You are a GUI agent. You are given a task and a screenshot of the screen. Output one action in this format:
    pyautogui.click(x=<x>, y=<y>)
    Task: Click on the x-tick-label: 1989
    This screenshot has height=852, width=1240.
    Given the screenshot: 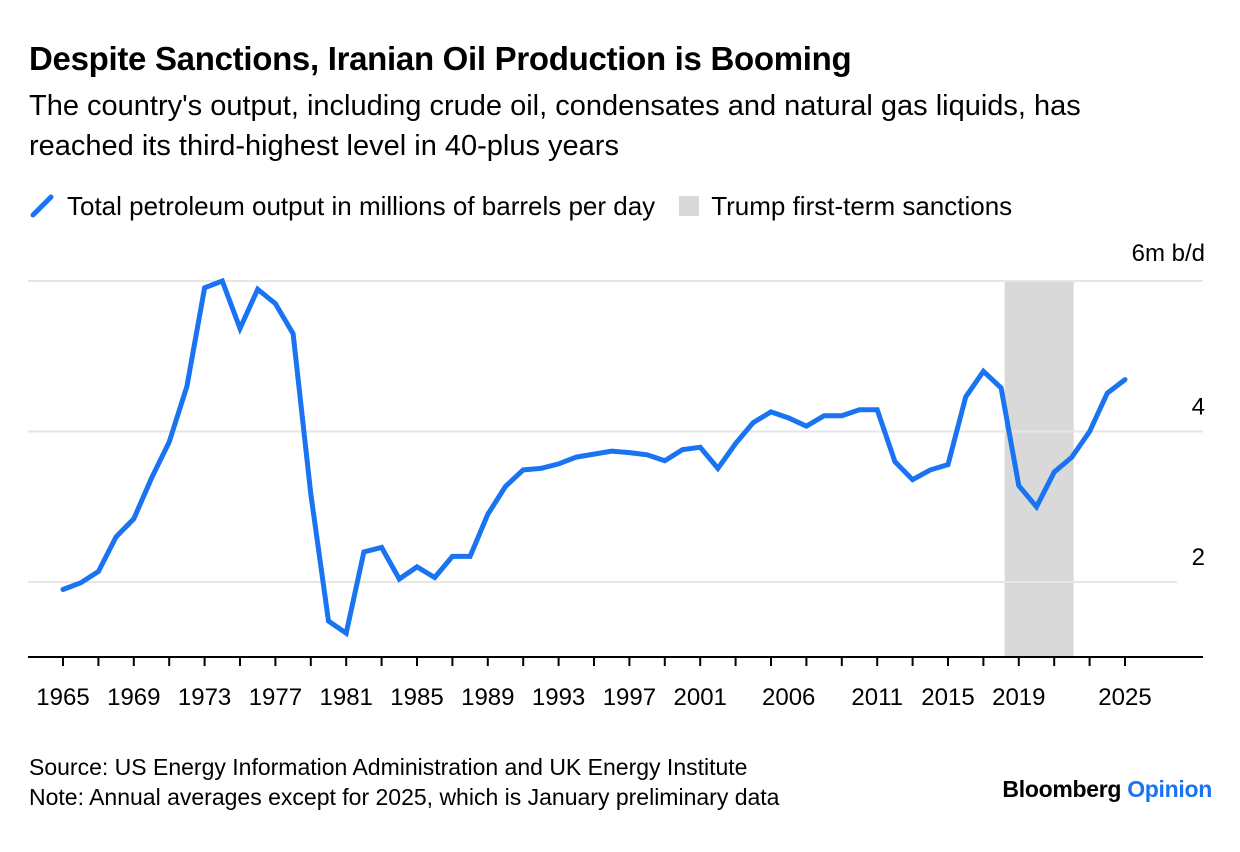 What is the action you would take?
    pyautogui.click(x=487, y=697)
    